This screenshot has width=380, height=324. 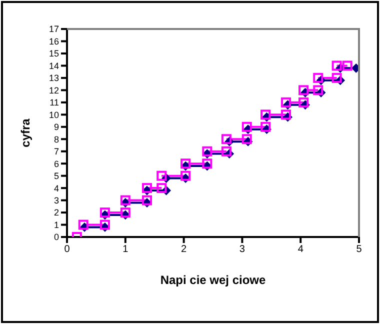 I want to click on y-tick-label: 11, so click(x=54, y=103).